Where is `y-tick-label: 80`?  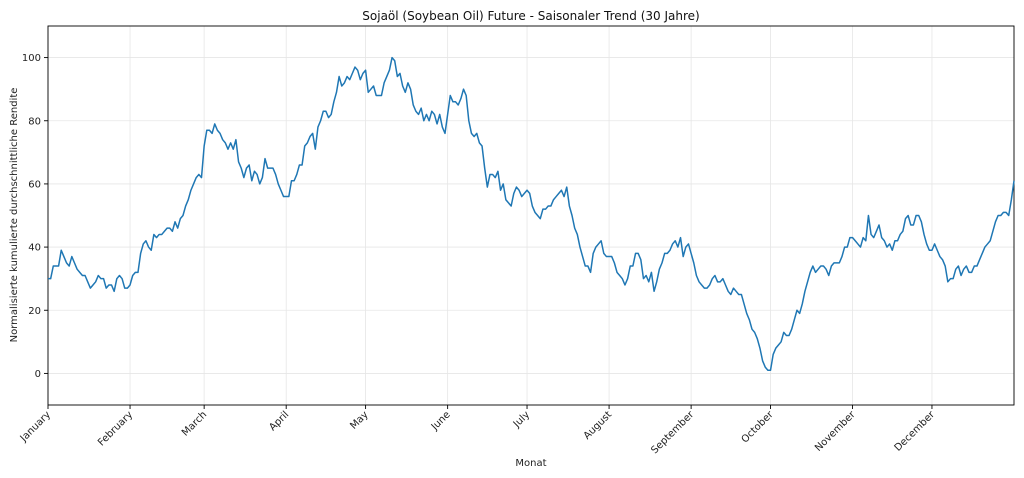 y-tick-label: 80 is located at coordinates (34, 121).